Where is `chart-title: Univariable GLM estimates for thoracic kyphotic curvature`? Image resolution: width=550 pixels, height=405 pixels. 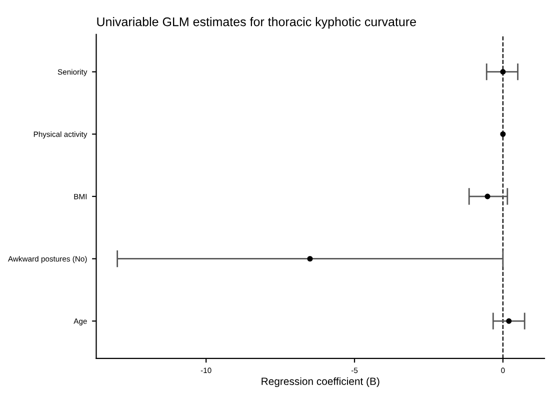 chart-title: Univariable GLM estimates for thoracic kyphotic curvature is located at coordinates (256, 23).